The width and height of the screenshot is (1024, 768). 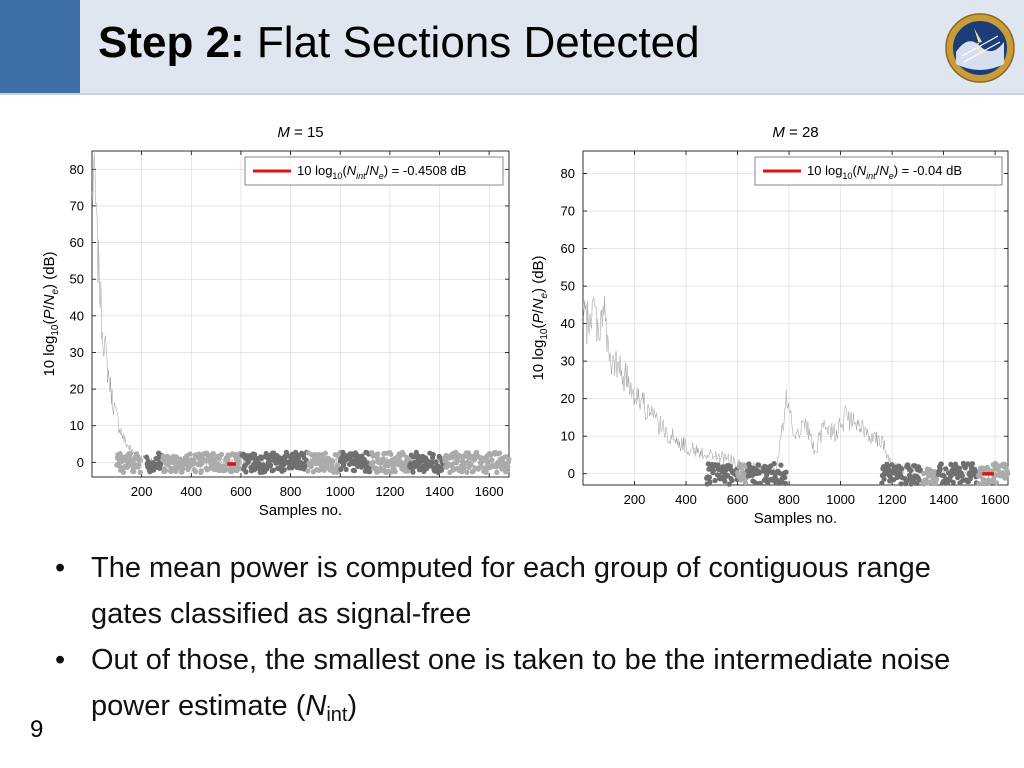 I want to click on m15-y-tick-label: 0, so click(x=80, y=462).